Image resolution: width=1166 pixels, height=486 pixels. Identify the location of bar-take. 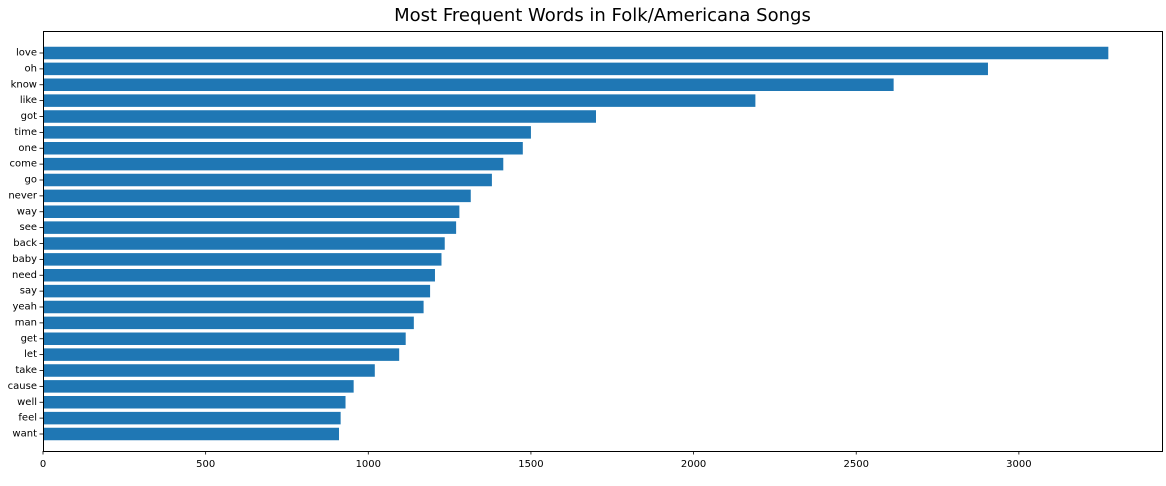
(209, 370).